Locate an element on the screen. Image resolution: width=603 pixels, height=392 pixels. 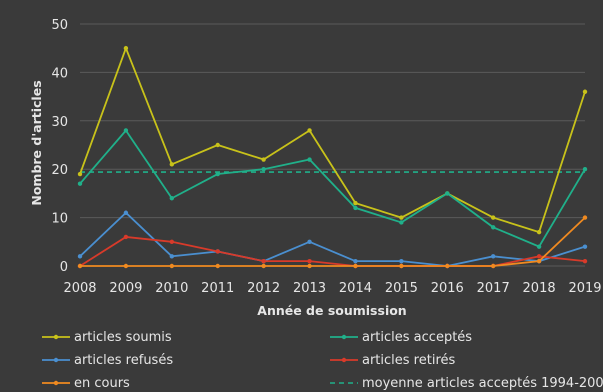
x-tick-label: 2018 is located at coordinates (539, 288).